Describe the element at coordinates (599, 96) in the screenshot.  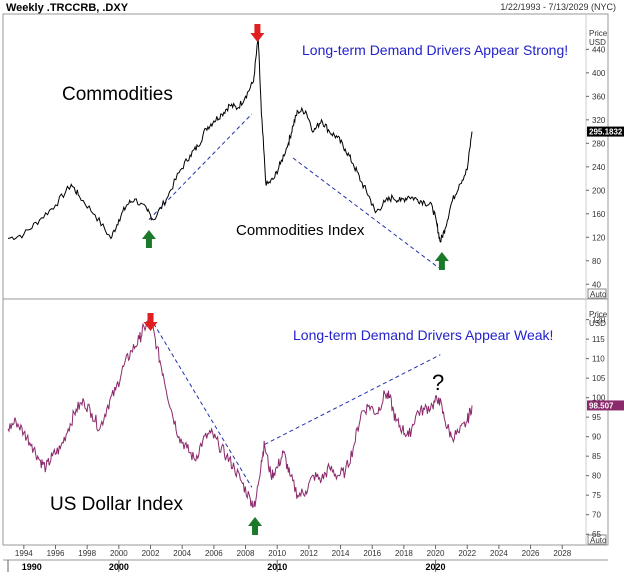
I see `y-tick-label: 360` at that location.